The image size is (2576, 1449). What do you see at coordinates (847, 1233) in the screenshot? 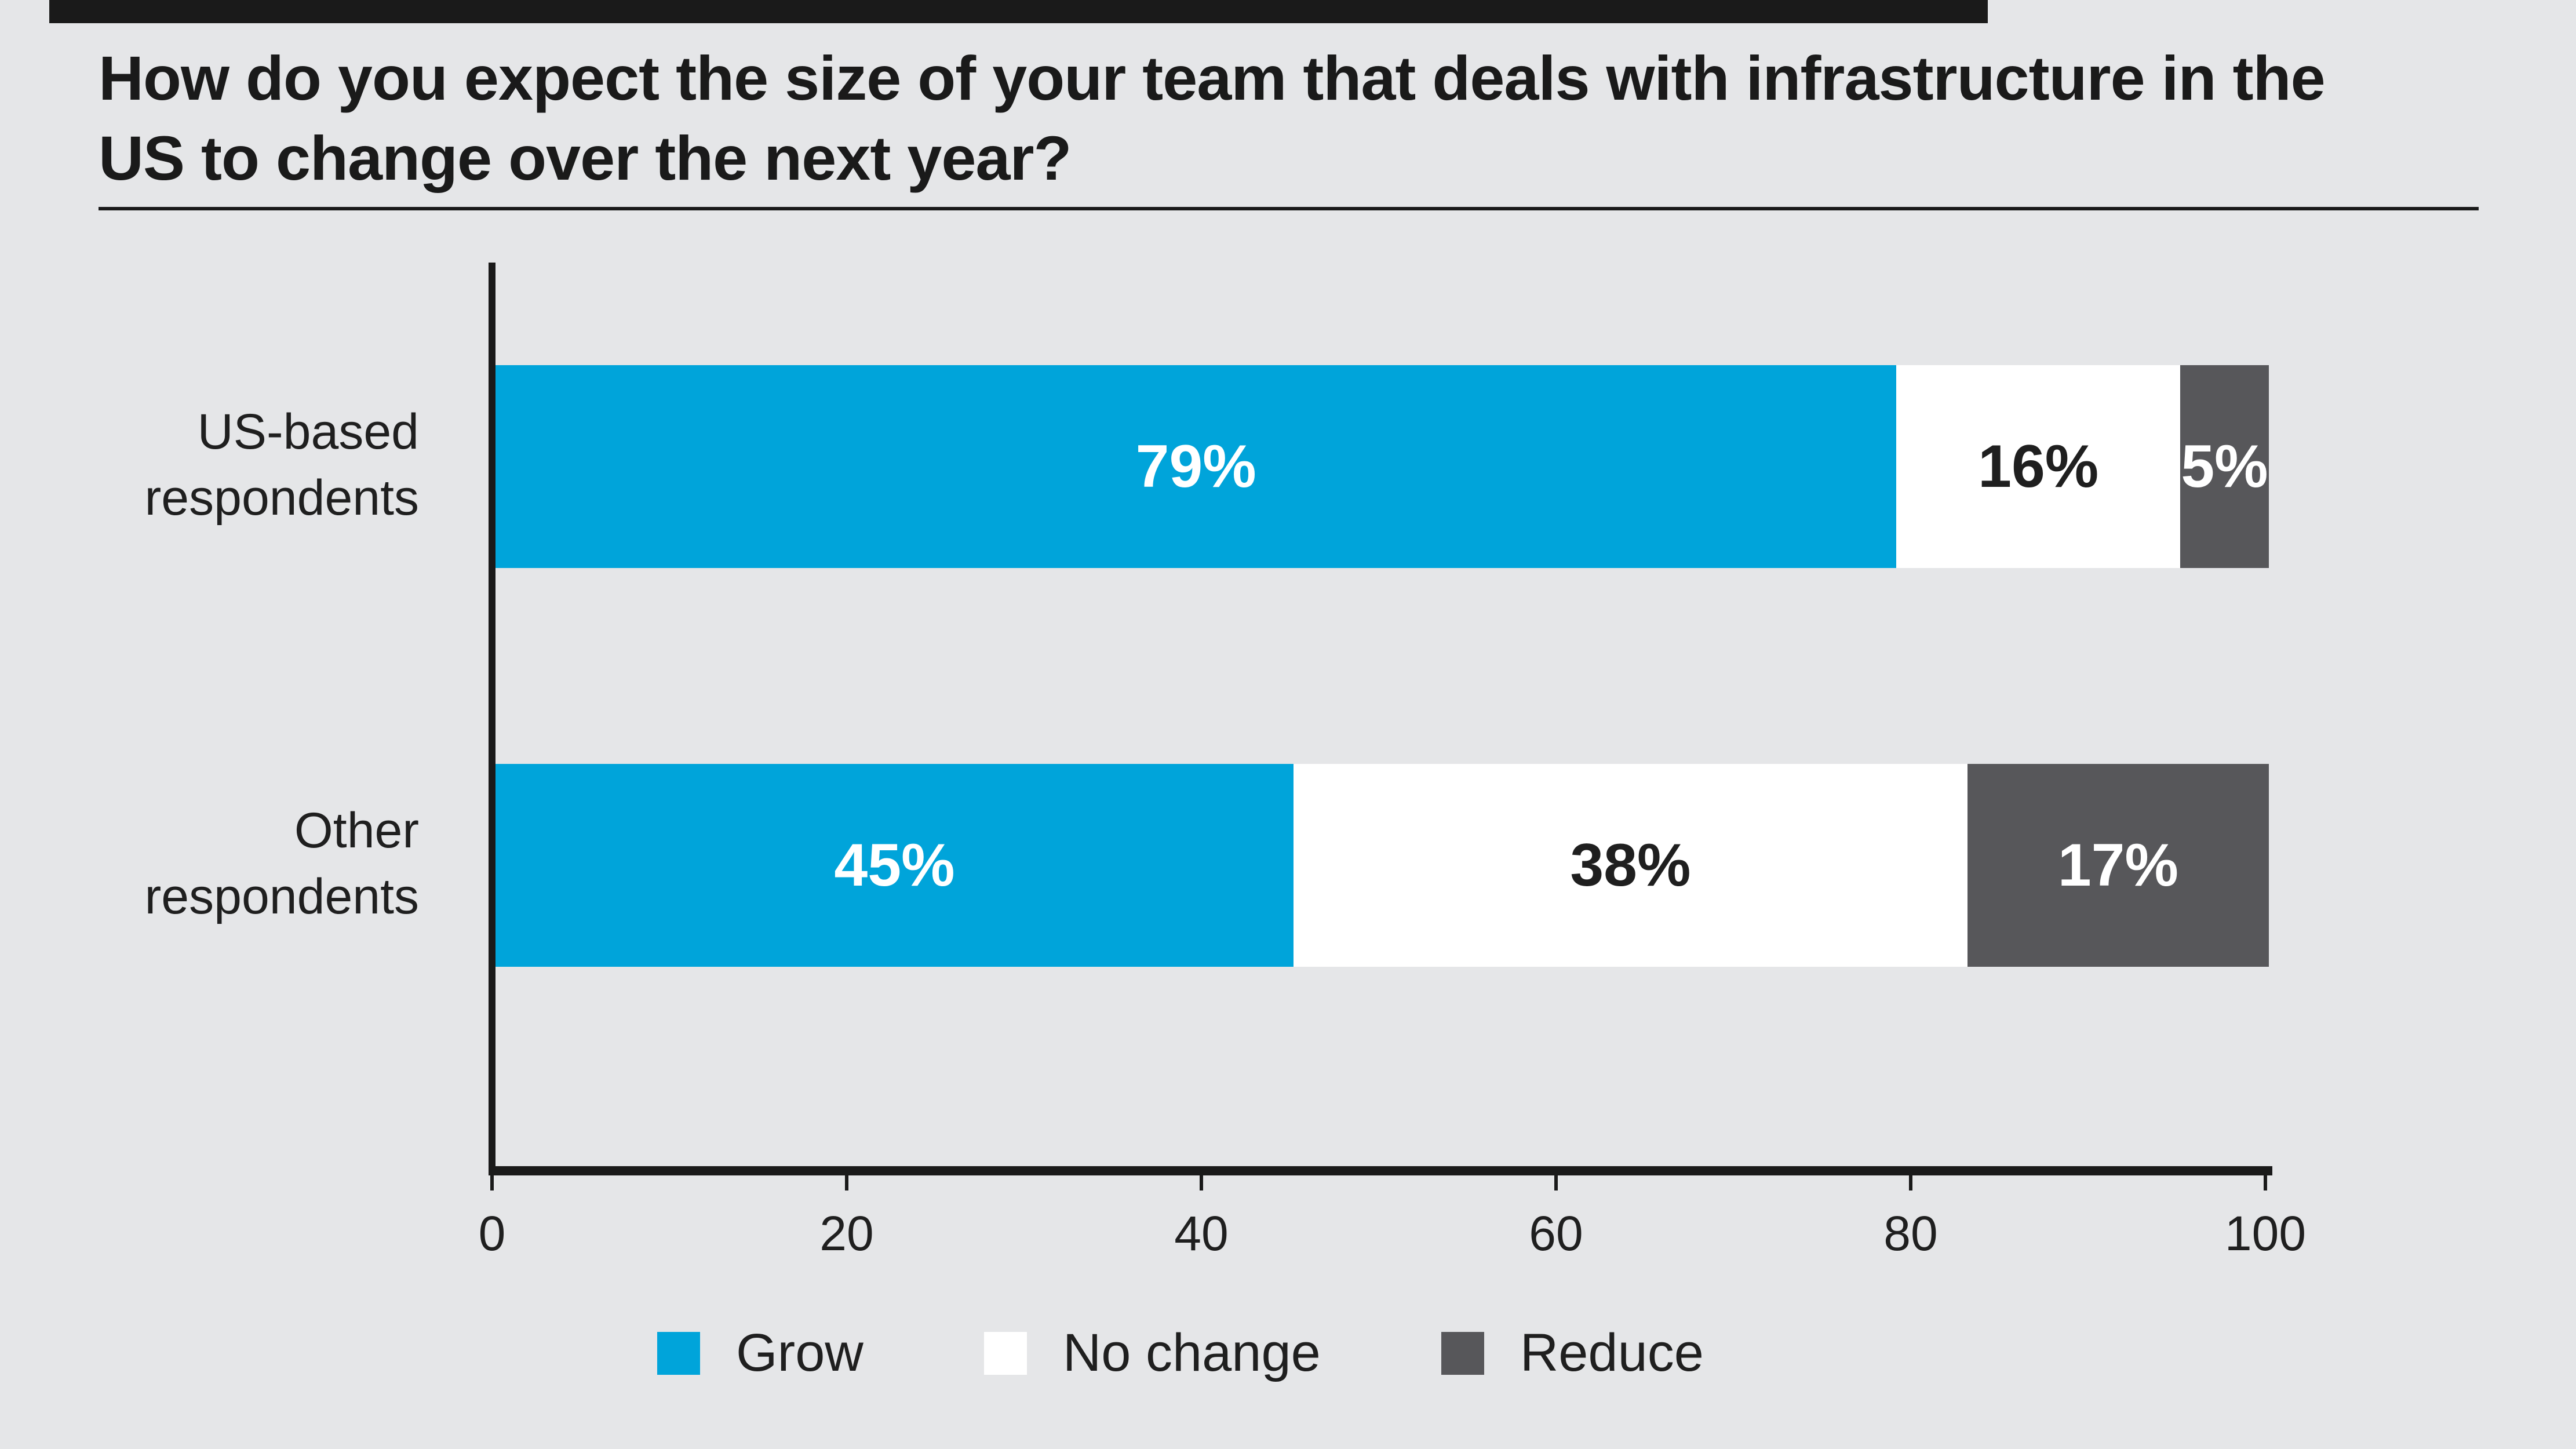
I see `x-axis-tick-label-20: 20` at bounding box center [847, 1233].